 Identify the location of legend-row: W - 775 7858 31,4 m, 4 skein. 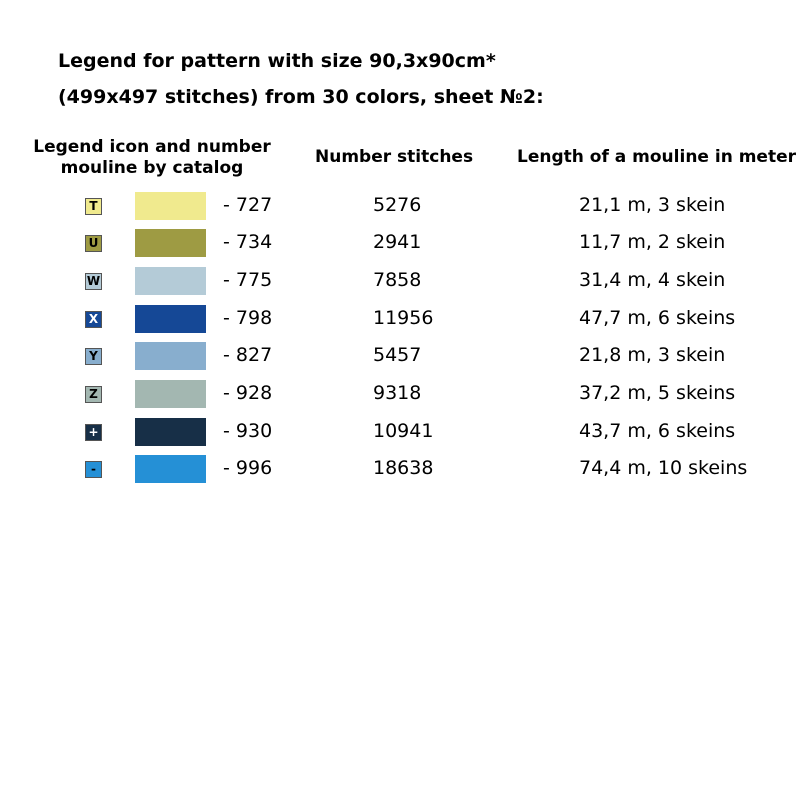
(400, 281).